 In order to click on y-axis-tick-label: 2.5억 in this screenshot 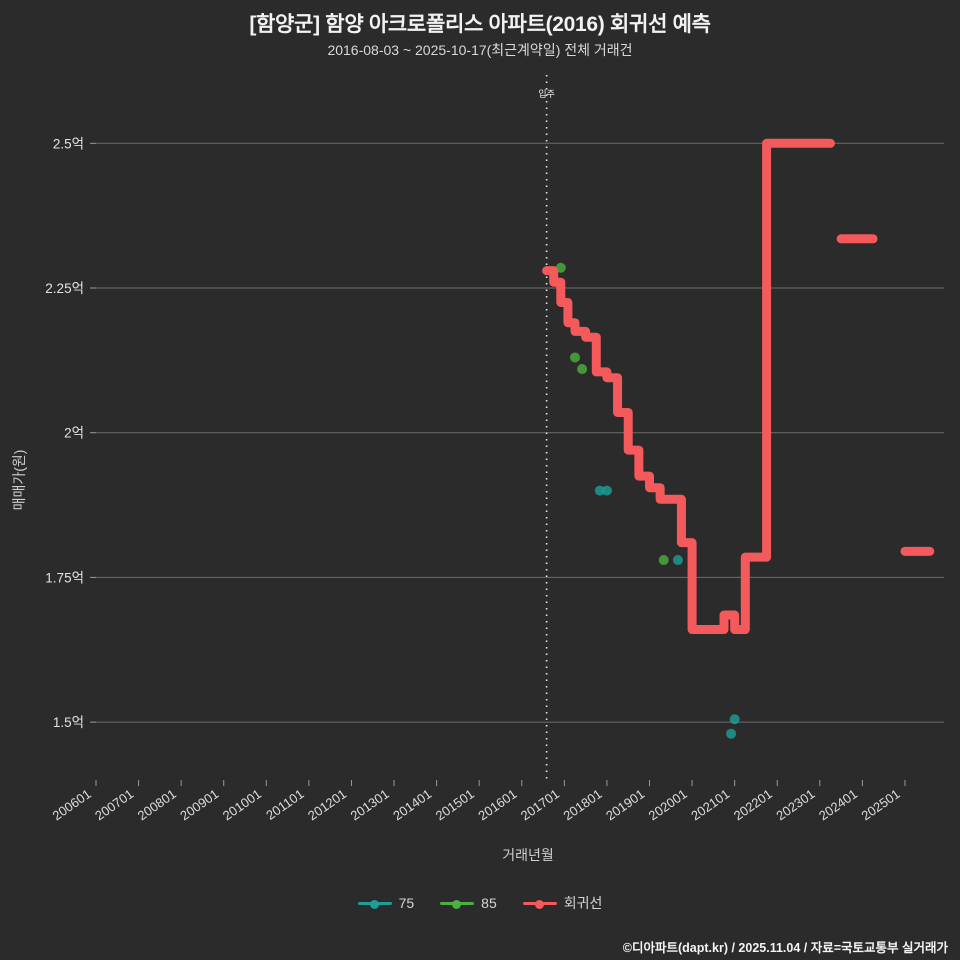, I will do `click(68, 143)`.